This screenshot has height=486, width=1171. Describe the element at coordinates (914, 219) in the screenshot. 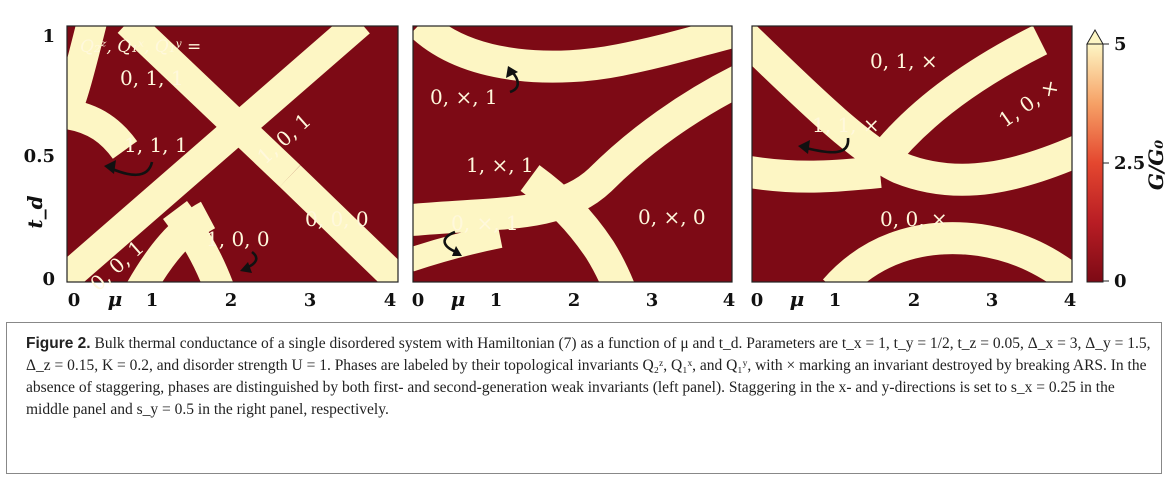

I see `phase-label: 0, 0, ×` at that location.